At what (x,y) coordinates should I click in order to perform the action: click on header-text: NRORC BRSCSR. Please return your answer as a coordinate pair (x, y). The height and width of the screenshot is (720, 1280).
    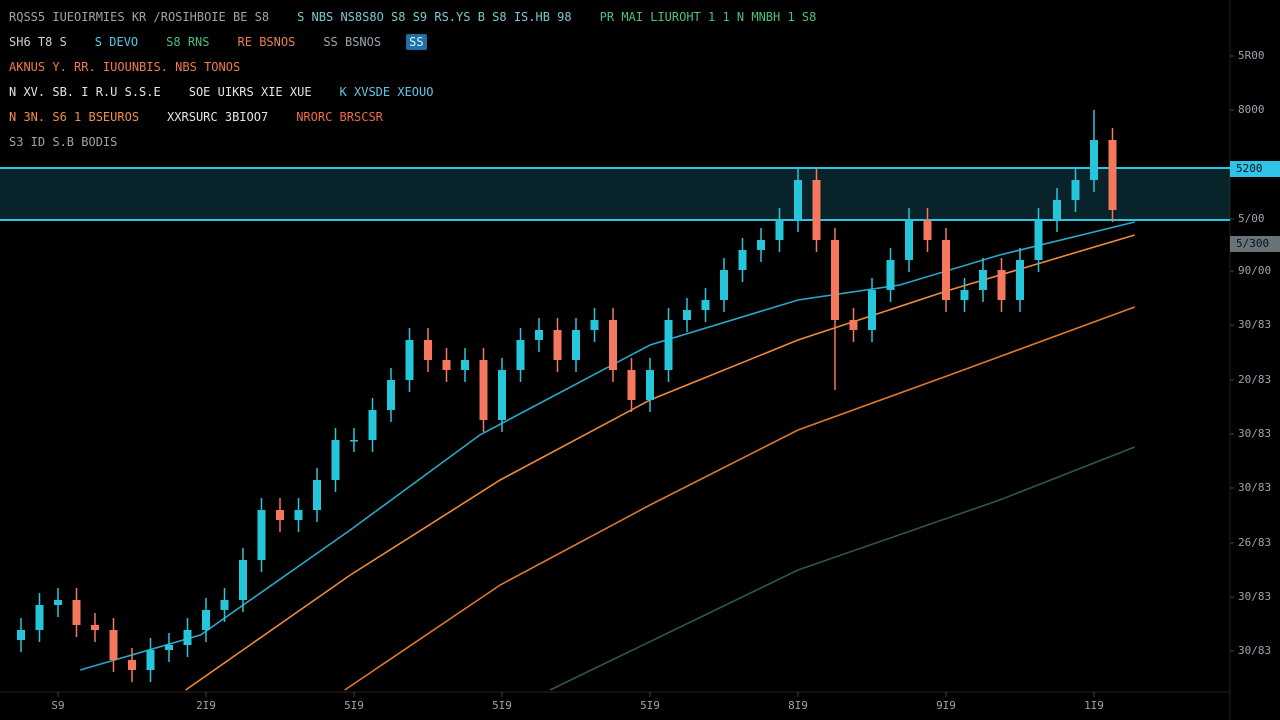
    Looking at the image, I should click on (339, 116).